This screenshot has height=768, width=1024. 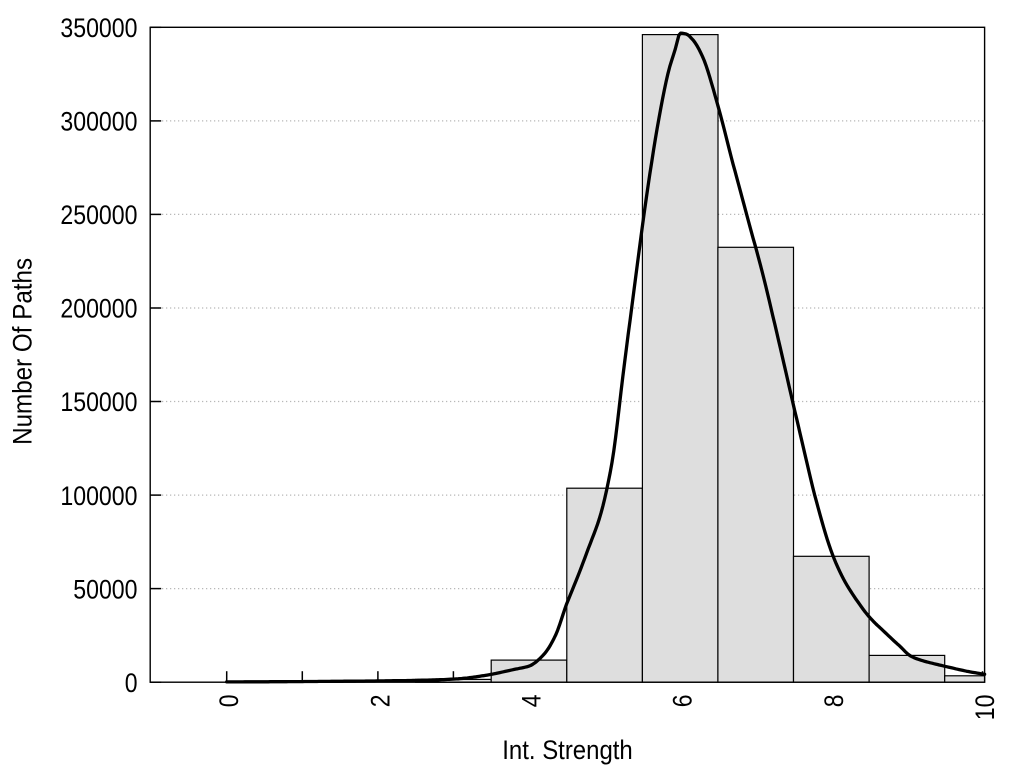 I want to click on svg-text: 350000, so click(x=98, y=28).